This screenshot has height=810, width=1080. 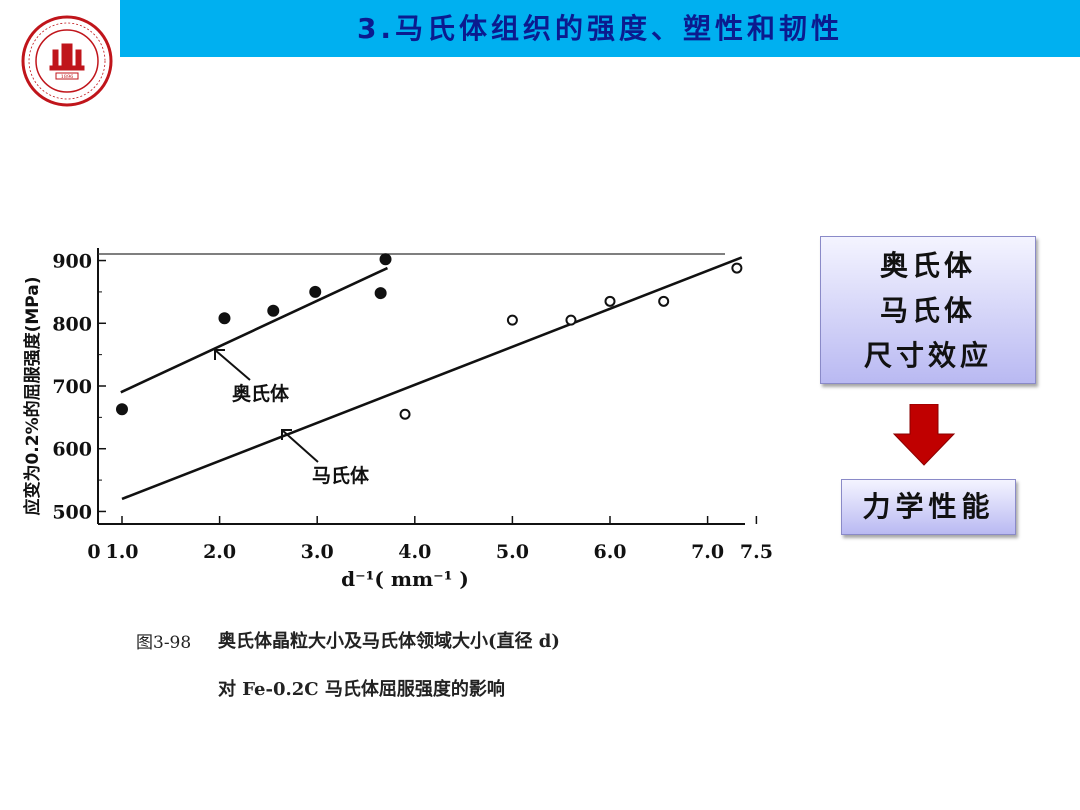 I want to click on y-tick-label: 700, so click(x=72, y=387).